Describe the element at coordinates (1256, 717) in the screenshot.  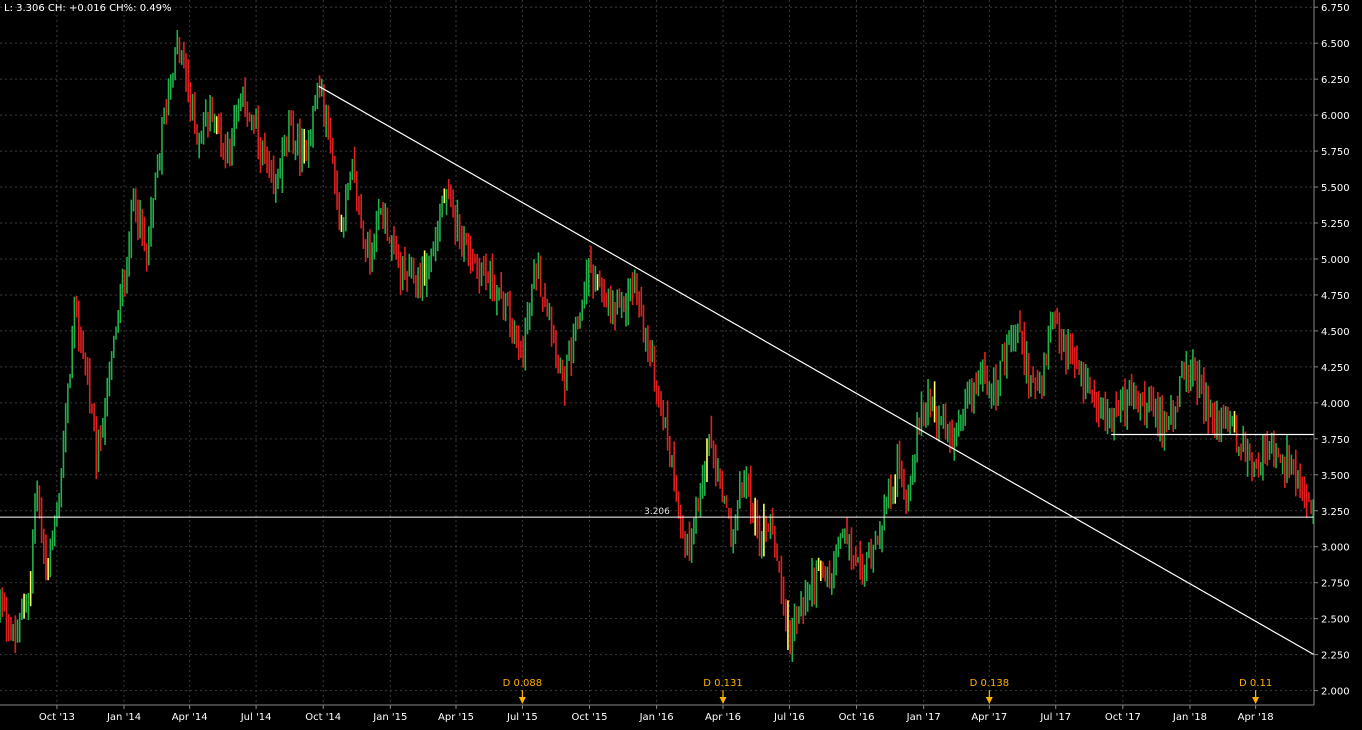
I see `x-tick-label: Apr '18` at that location.